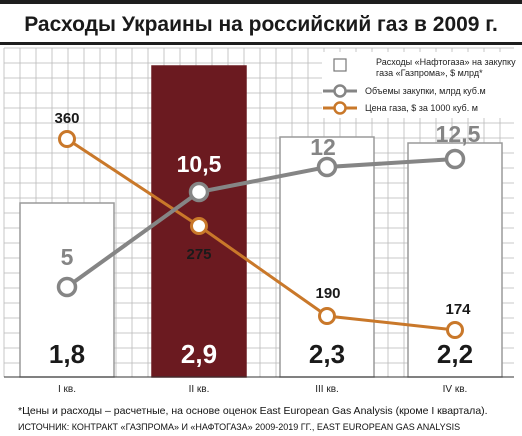 Image resolution: width=522 pixels, height=436 pixels. What do you see at coordinates (446, 62) in the screenshot?
I see `legend-bar-label: Расходы «Нафтогаза» на закупку` at bounding box center [446, 62].